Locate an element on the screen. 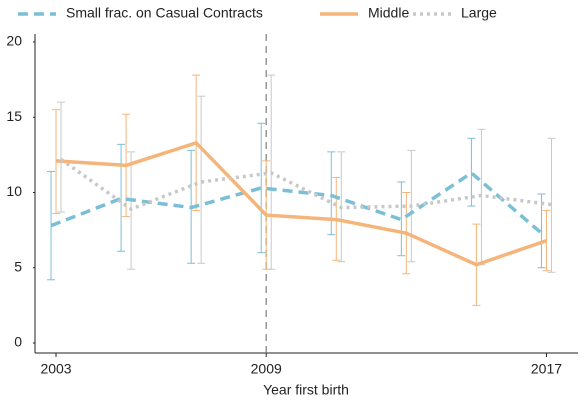  y-tick-label: 20 is located at coordinates (14, 41).